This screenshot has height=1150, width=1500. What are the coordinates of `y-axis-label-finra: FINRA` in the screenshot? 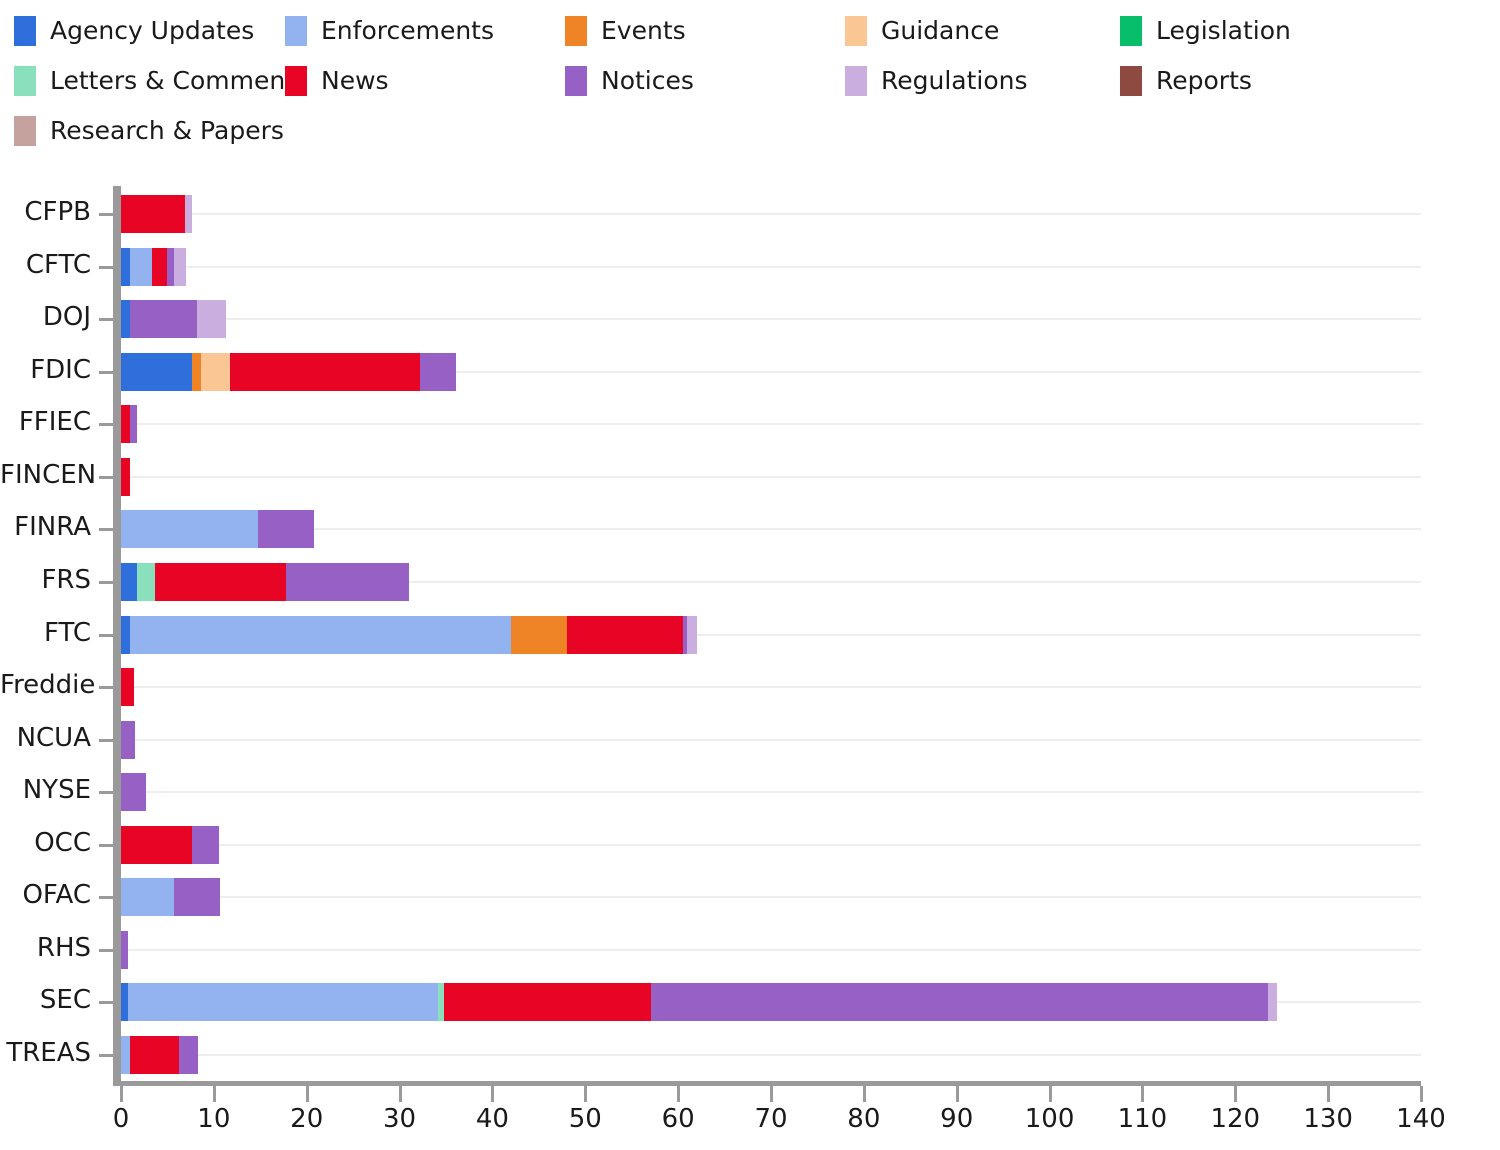 It's located at (52, 527).